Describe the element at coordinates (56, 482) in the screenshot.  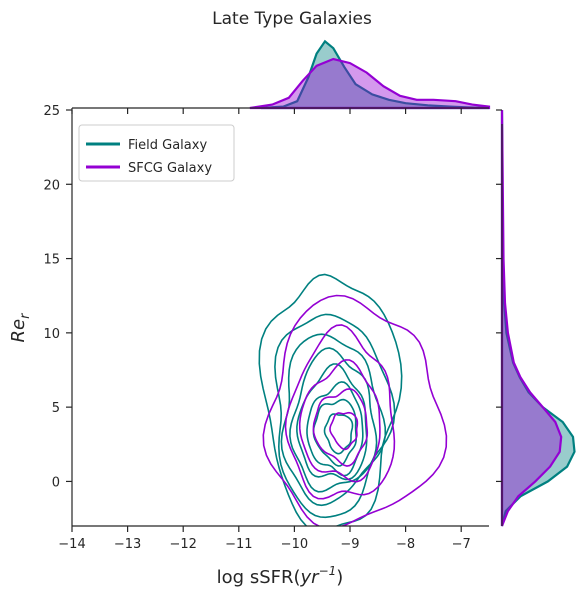
I see `y-tick-label: 0` at that location.